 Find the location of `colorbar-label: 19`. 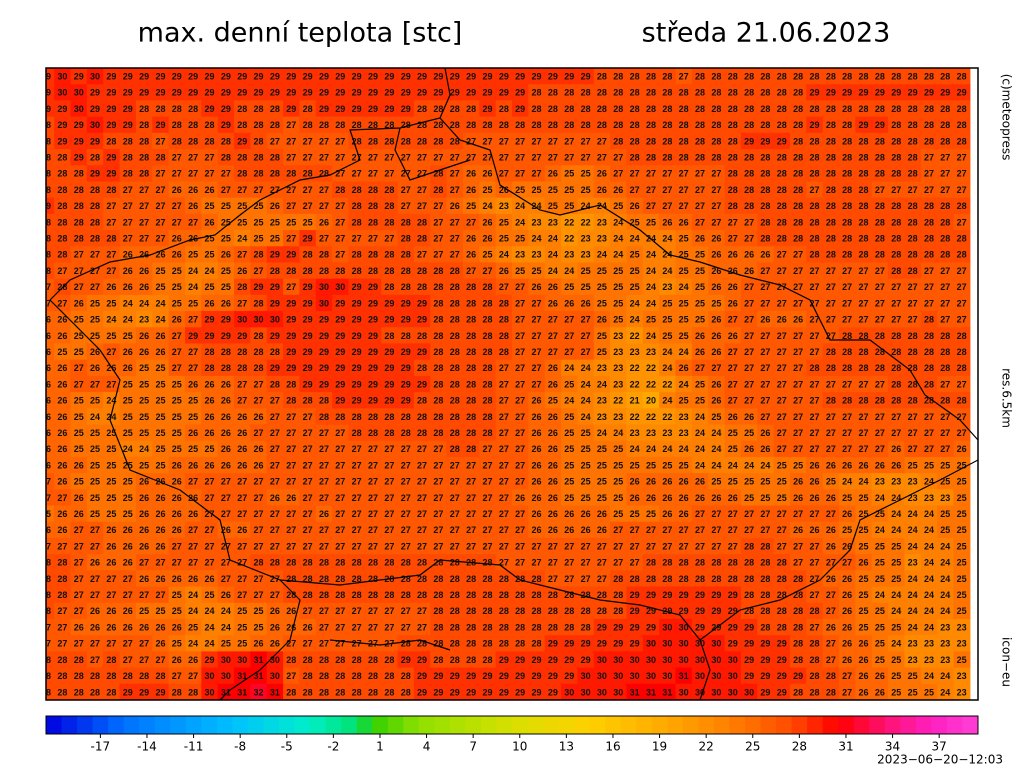

colorbar-label: 19 is located at coordinates (659, 747).